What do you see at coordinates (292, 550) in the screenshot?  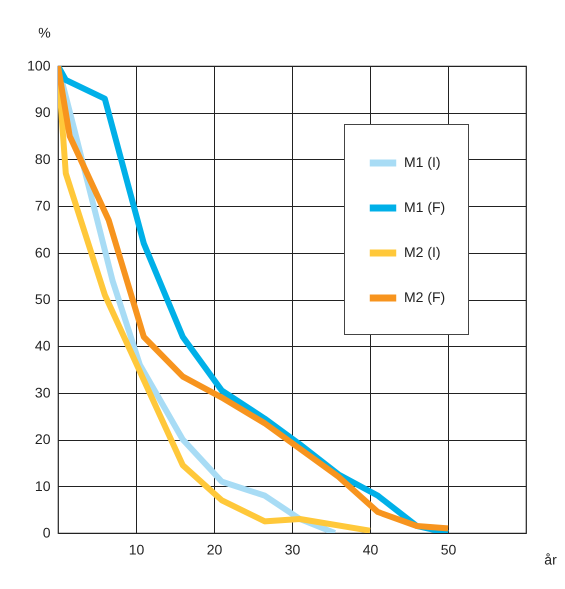 I see `x-tick-label: 30` at bounding box center [292, 550].